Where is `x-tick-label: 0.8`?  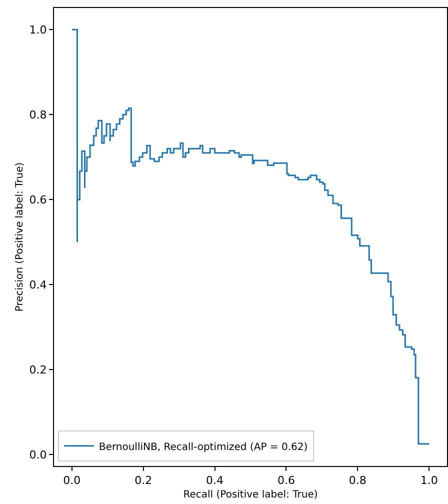 x-tick-label: 0.8 is located at coordinates (357, 481).